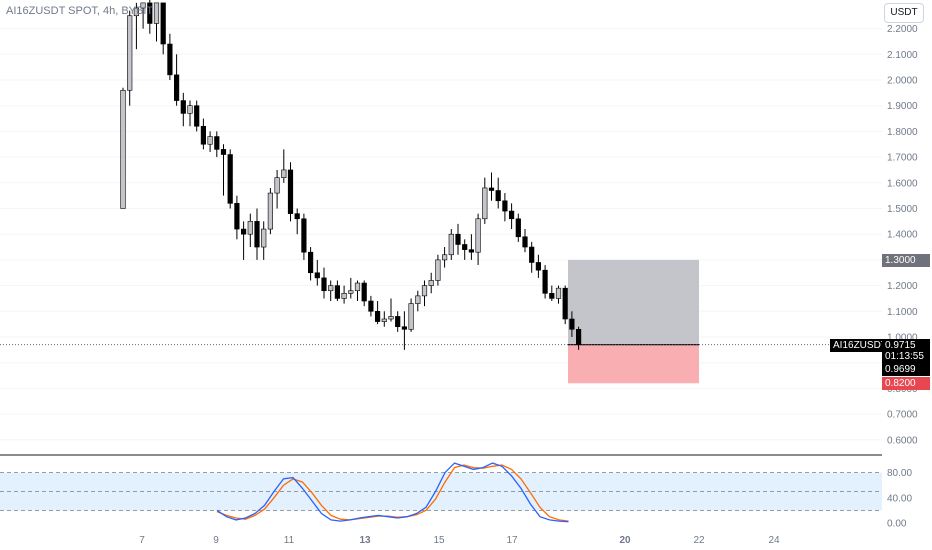 This screenshot has width=932, height=550. What do you see at coordinates (441, 492) in the screenshot?
I see `stoch-rsi-pane` at bounding box center [441, 492].